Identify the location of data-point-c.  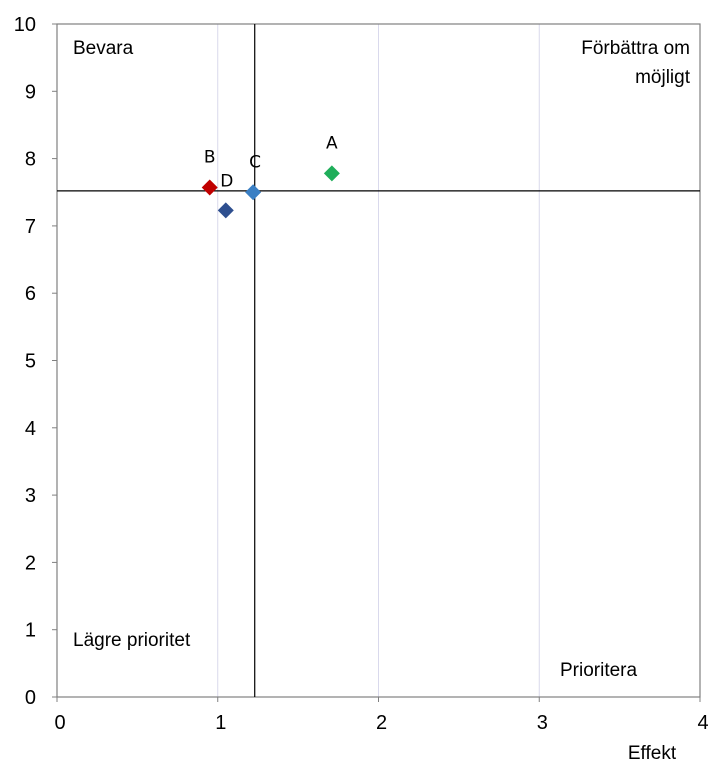
(253, 192).